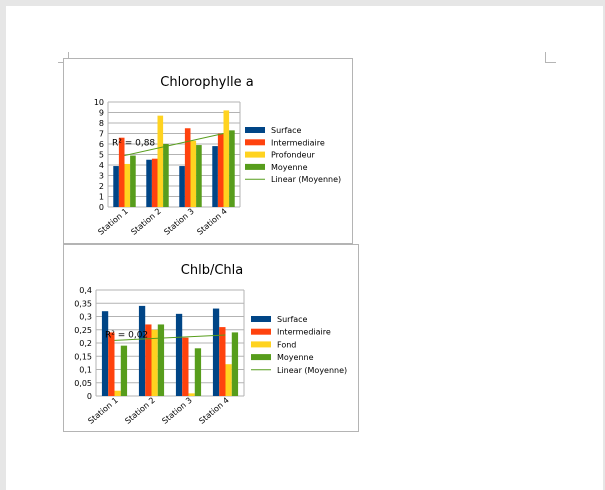 Image resolution: width=605 pixels, height=490 pixels. Describe the element at coordinates (255, 154) in the screenshot. I see `legend-swatch-profondeur` at that location.